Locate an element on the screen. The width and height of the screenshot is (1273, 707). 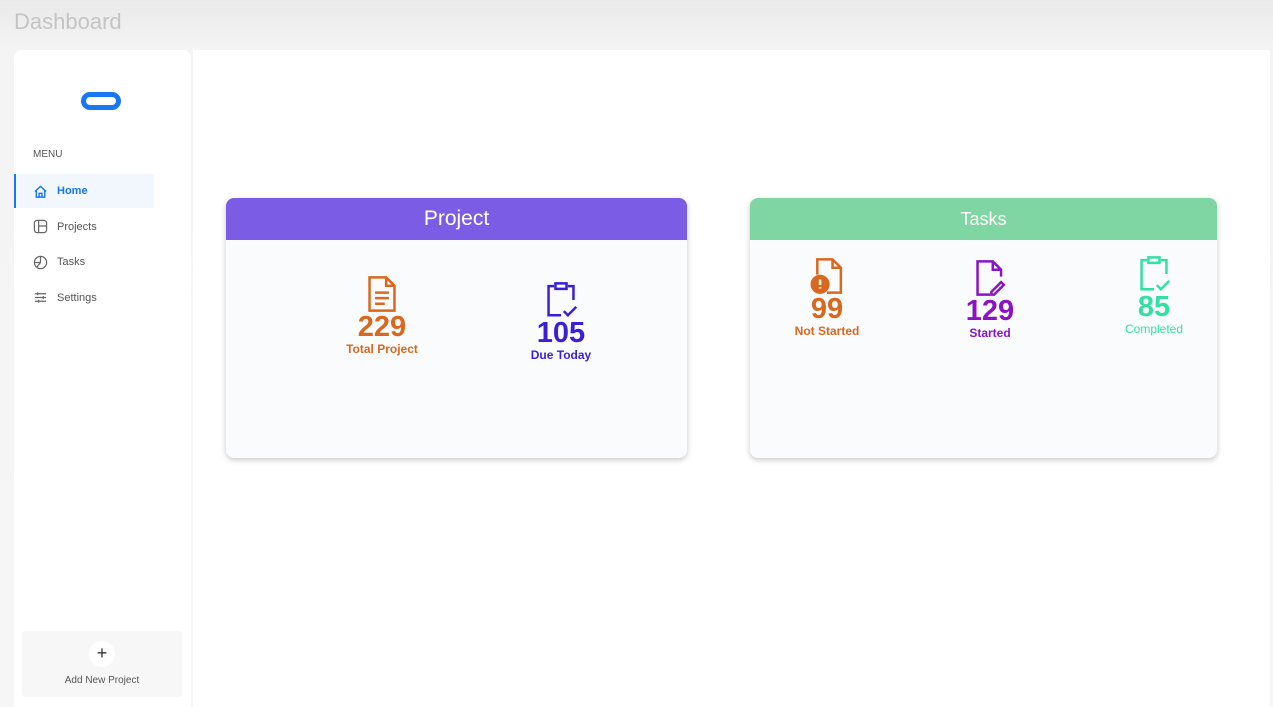
started-stat: 129 Started is located at coordinates (990, 300).